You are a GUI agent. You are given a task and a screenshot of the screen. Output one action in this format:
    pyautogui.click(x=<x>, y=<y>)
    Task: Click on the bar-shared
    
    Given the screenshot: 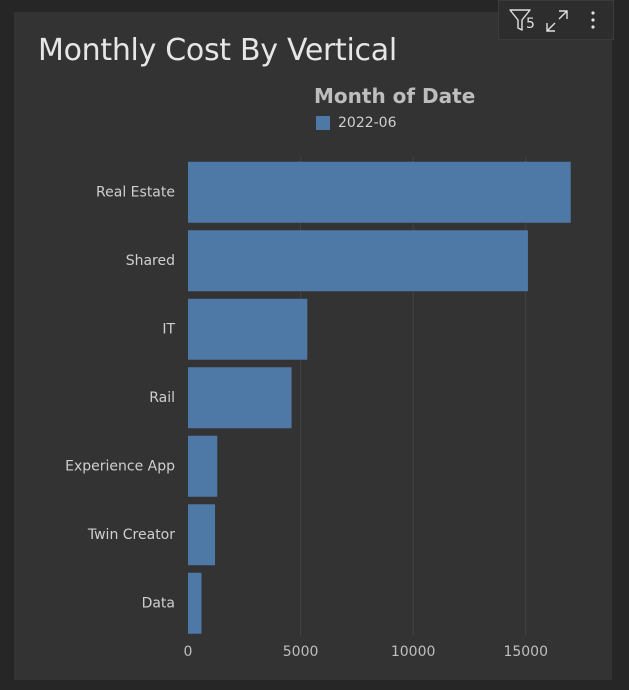 What is the action you would take?
    pyautogui.click(x=358, y=261)
    